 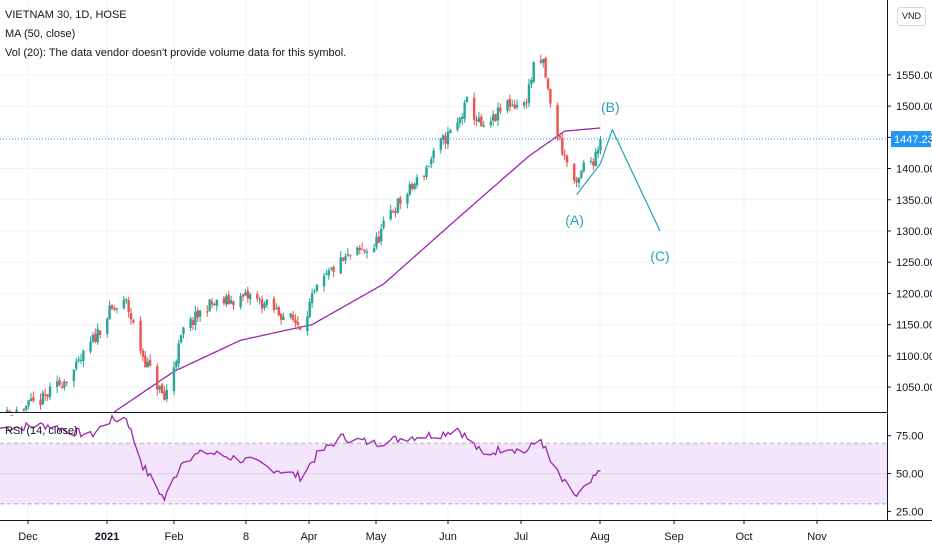 What do you see at coordinates (911, 16) in the screenshot?
I see `currency-badge: VND` at bounding box center [911, 16].